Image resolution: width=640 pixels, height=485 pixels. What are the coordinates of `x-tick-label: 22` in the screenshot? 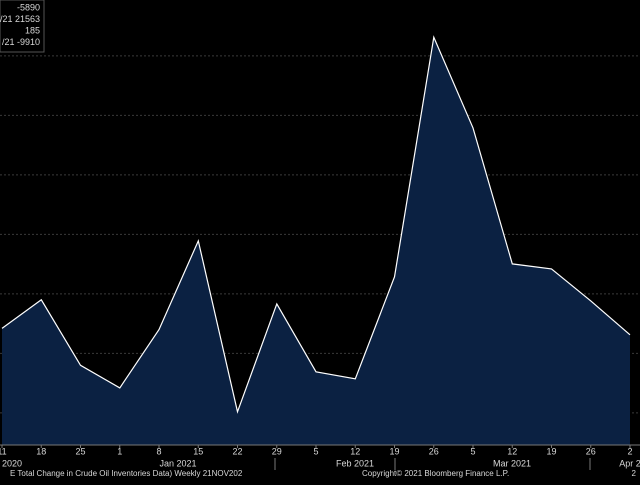 It's located at (237, 451).